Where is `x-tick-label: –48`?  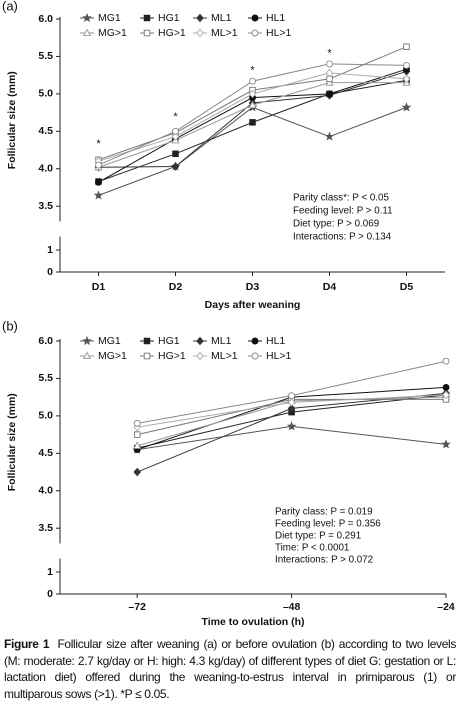
x-tick-label: –48 is located at coordinates (292, 607).